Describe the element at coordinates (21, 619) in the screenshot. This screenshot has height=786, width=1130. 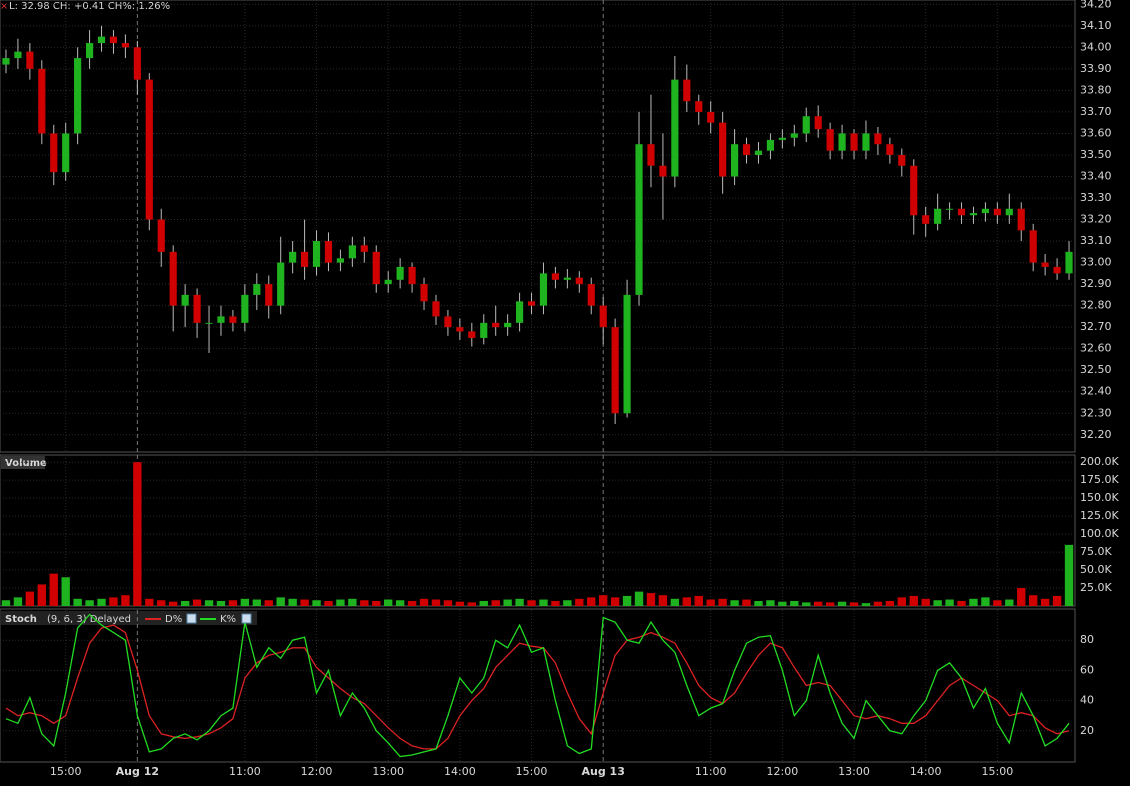
I see `stoch-title: Stoch` at that location.